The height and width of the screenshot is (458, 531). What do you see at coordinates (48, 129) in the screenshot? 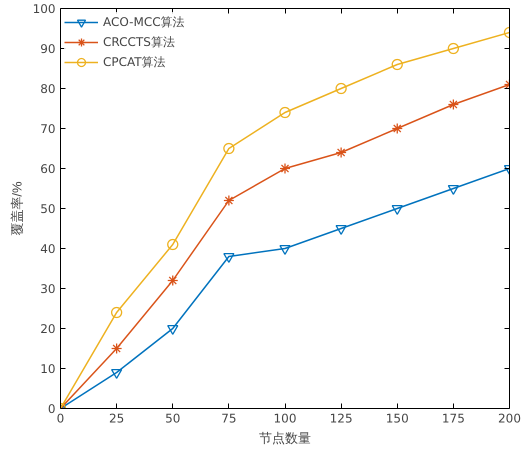
I see `y-tick-label: 70` at bounding box center [48, 129].